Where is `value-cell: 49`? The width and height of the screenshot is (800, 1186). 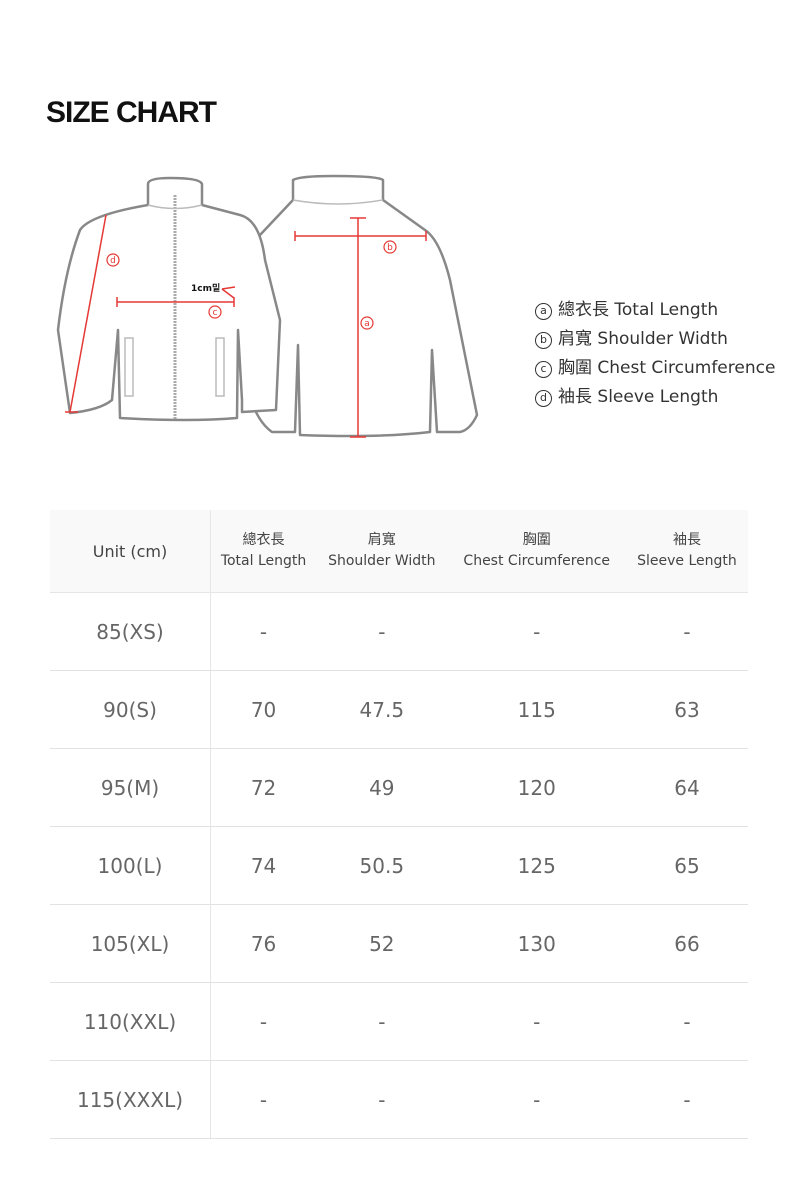 value-cell: 49 is located at coordinates (382, 787).